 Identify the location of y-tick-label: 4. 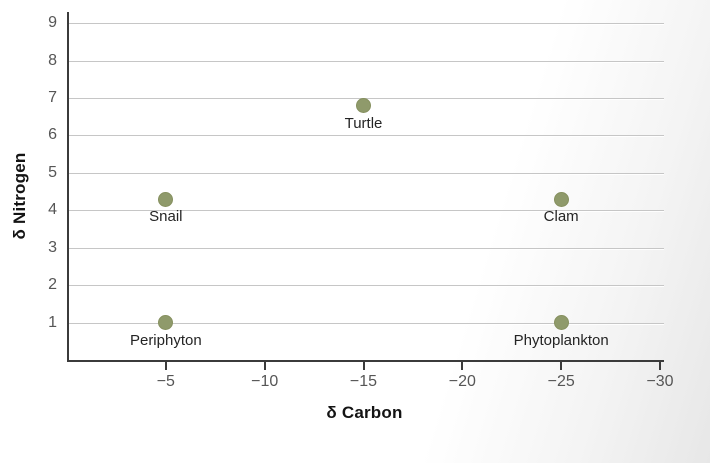
(52, 210).